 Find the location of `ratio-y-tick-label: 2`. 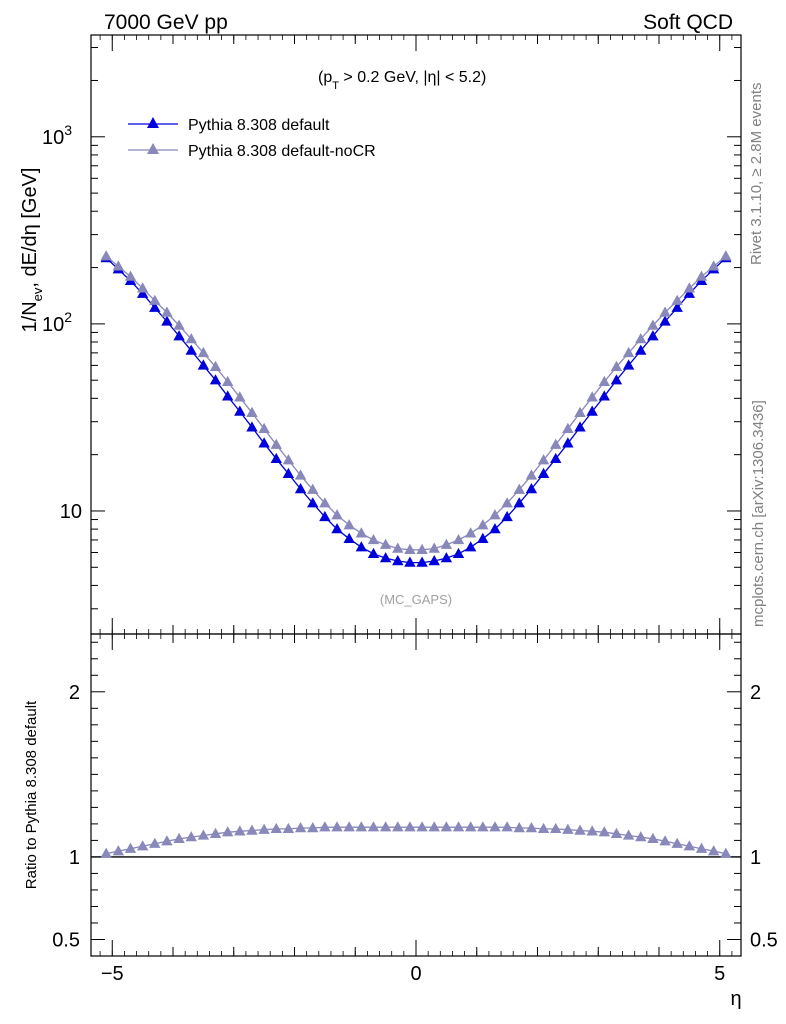

ratio-y-tick-label: 2 is located at coordinates (74, 693).